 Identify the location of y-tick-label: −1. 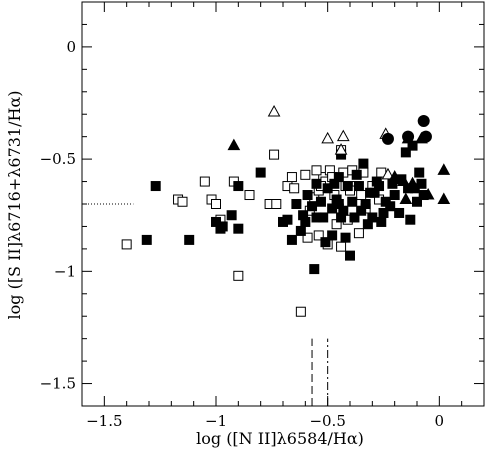
(65, 271).